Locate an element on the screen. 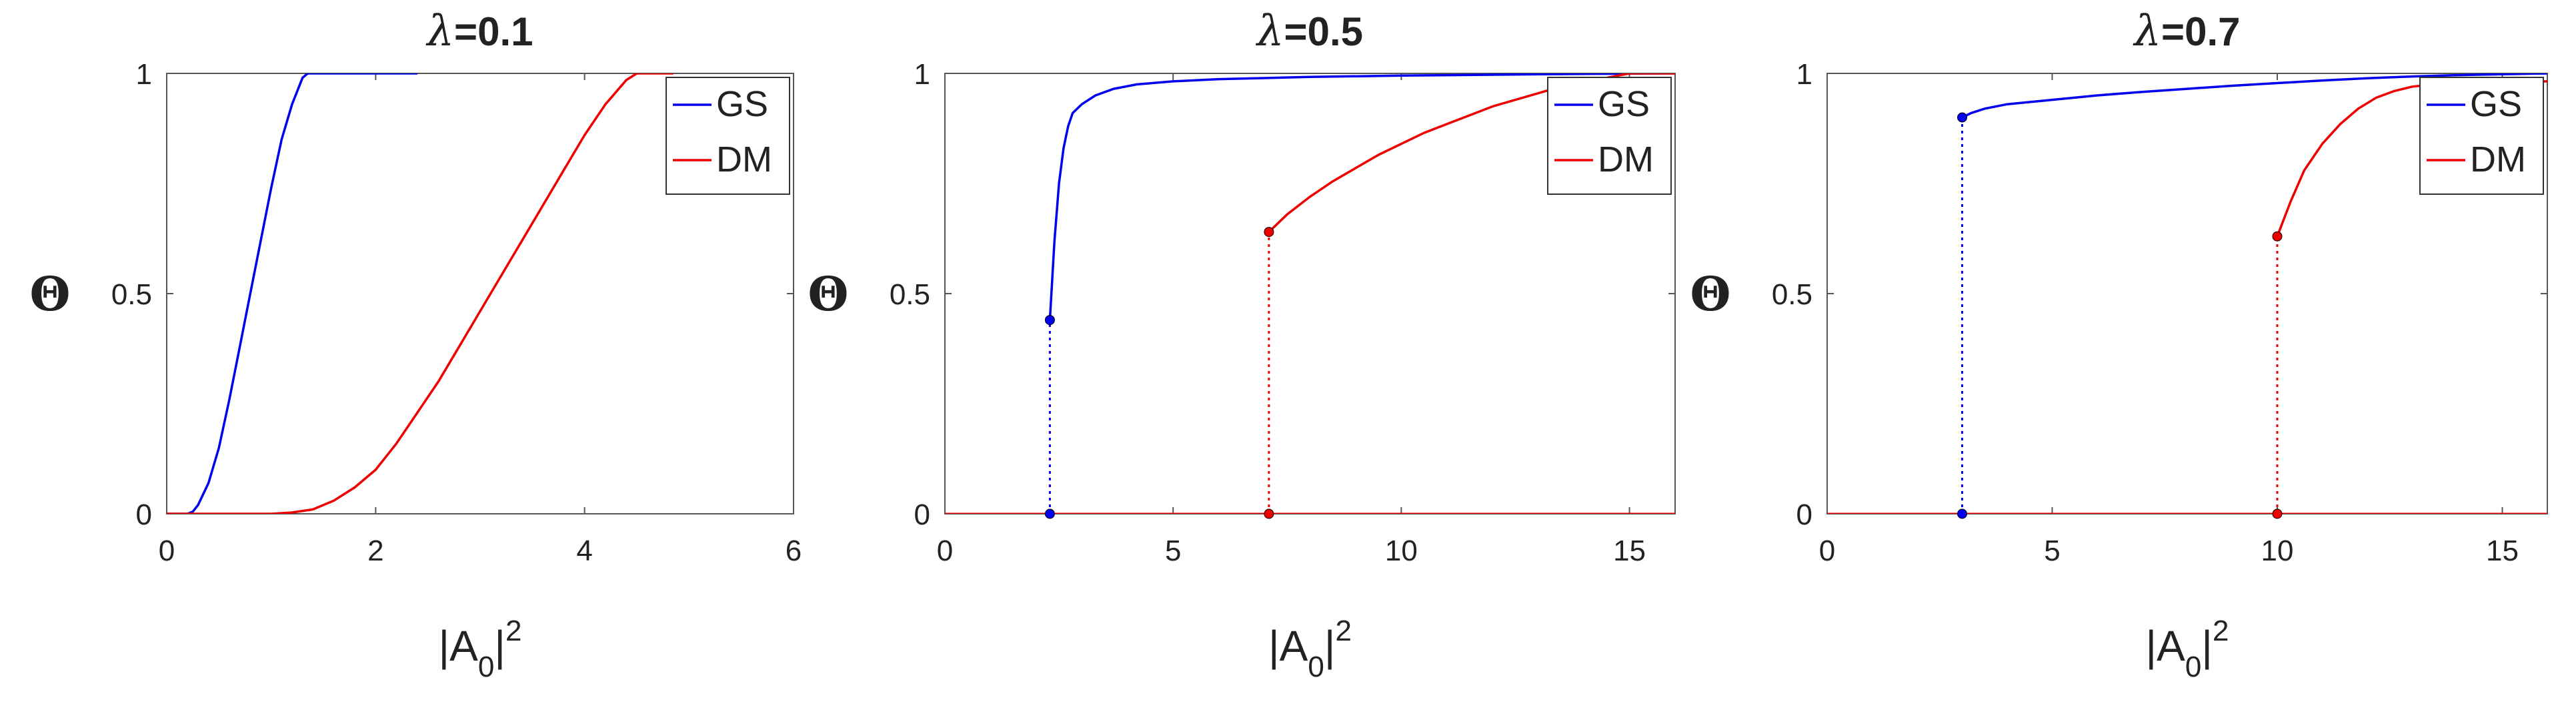 The width and height of the screenshot is (2576, 722). chart-title: λ=0.5 is located at coordinates (1309, 31).